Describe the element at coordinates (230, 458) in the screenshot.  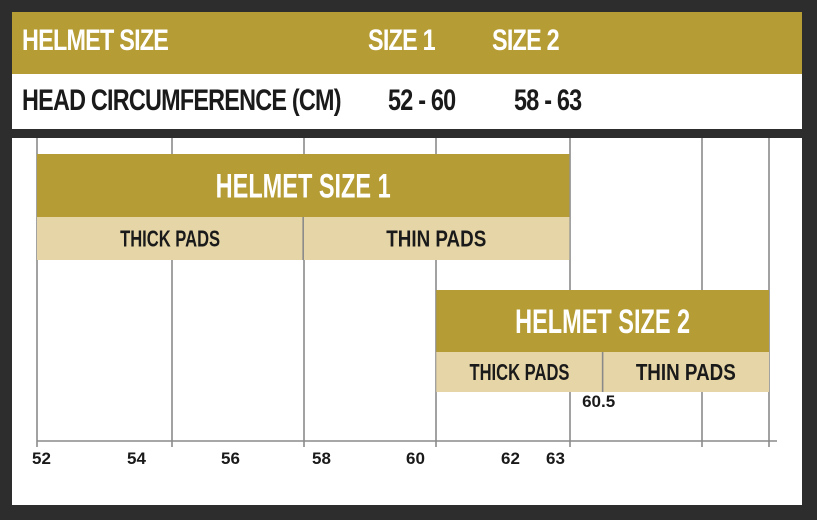
I see `x-tick-label: 56` at that location.